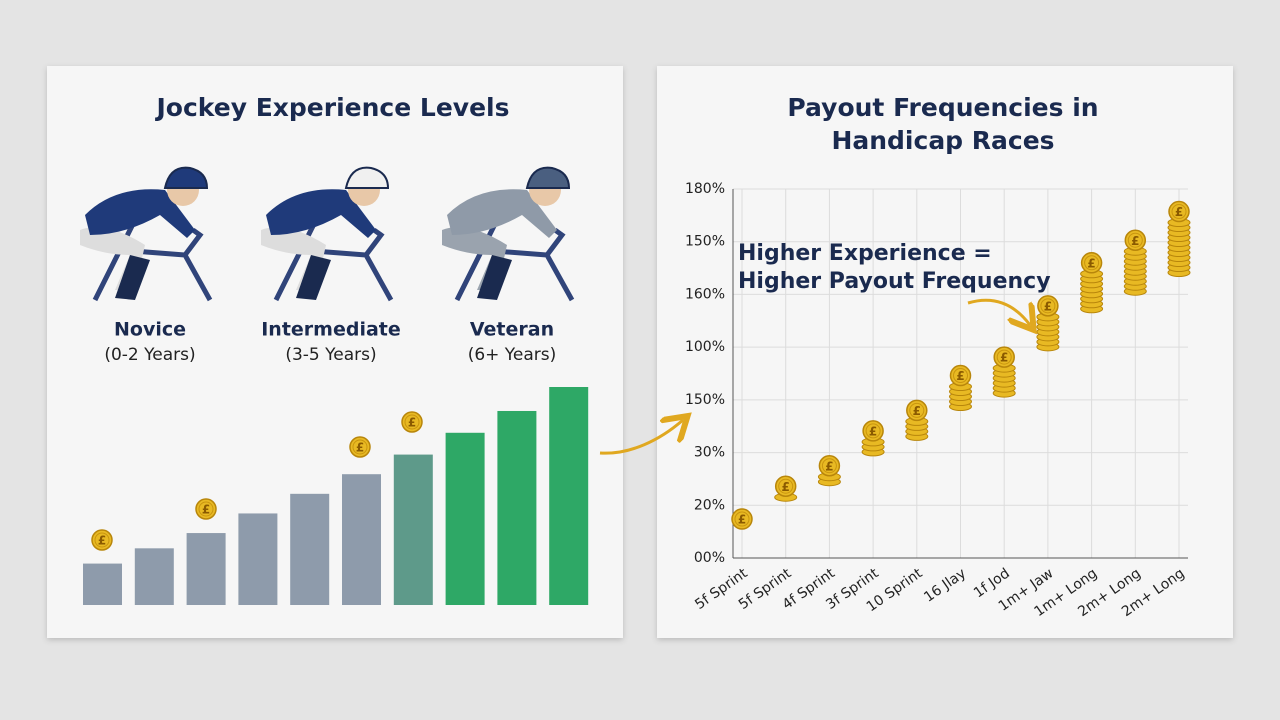 This screenshot has width=1280, height=720. Describe the element at coordinates (332, 107) in the screenshot. I see `left-title: Jockey Experience Levels` at that location.